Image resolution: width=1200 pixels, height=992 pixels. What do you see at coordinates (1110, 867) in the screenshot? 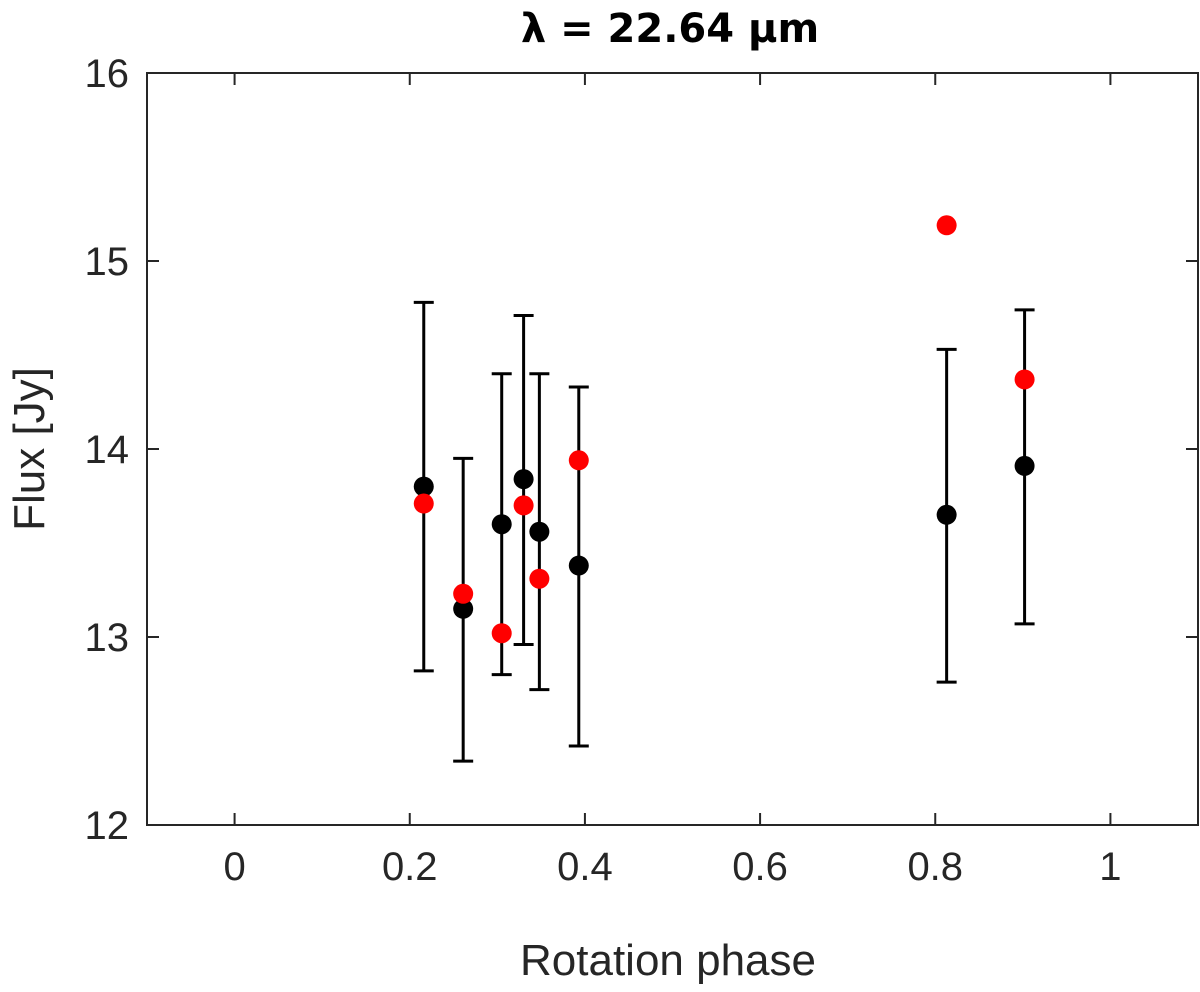
I see `x-tick-label: 1` at bounding box center [1110, 867].